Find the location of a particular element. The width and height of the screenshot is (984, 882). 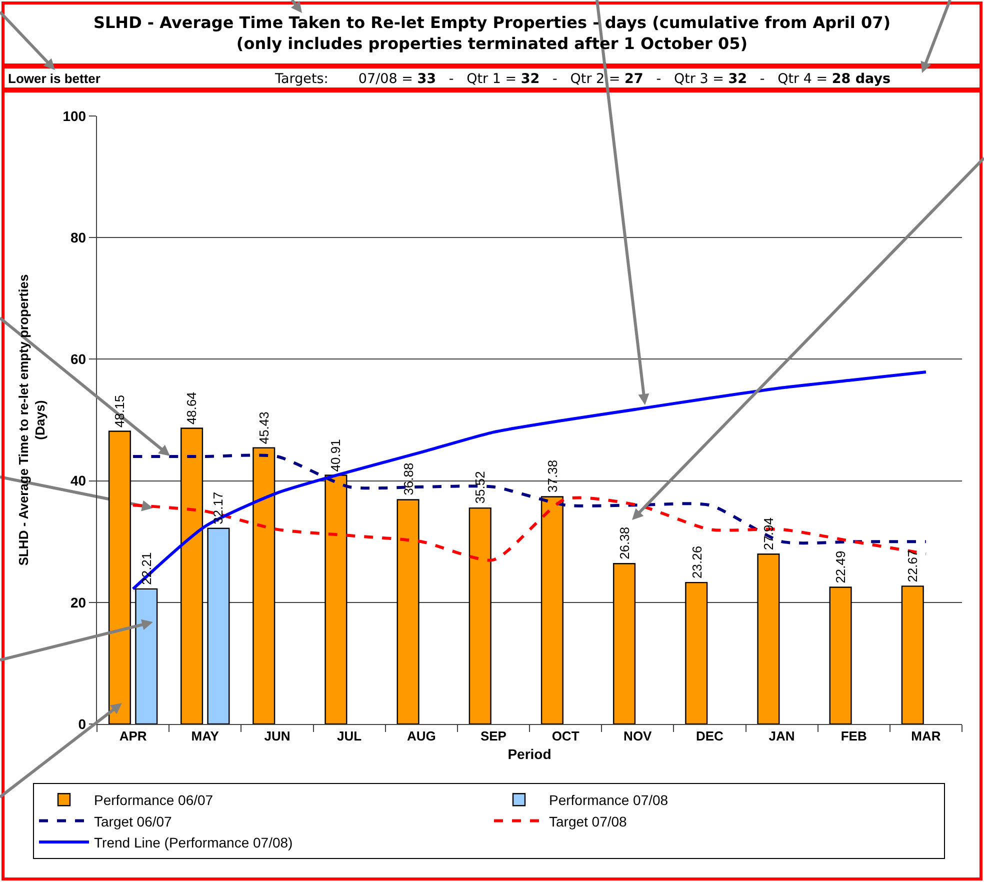

data-label: 37.38 is located at coordinates (552, 476).